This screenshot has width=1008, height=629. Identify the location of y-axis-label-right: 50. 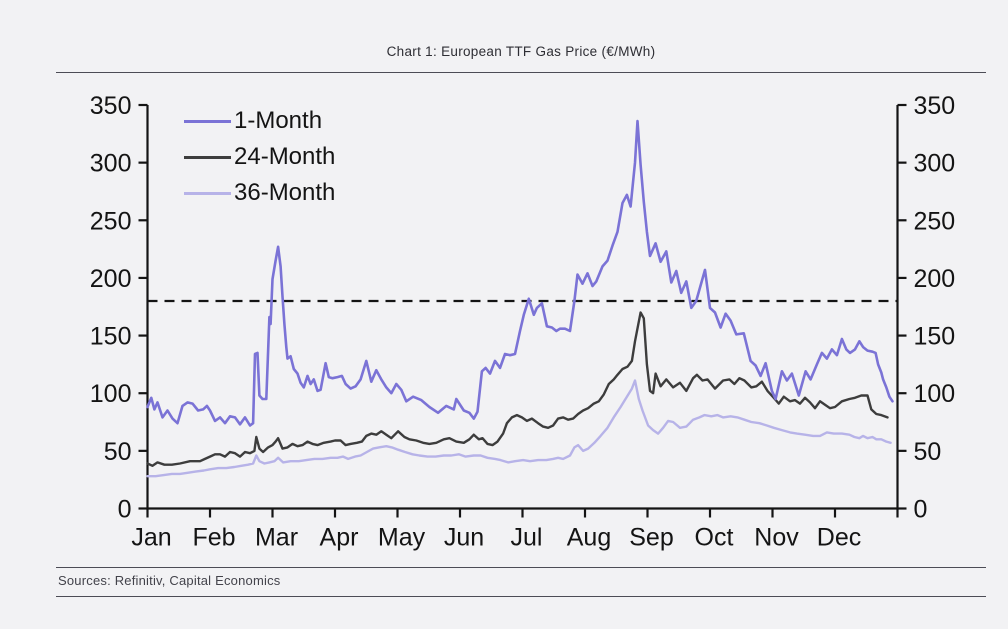
(928, 452).